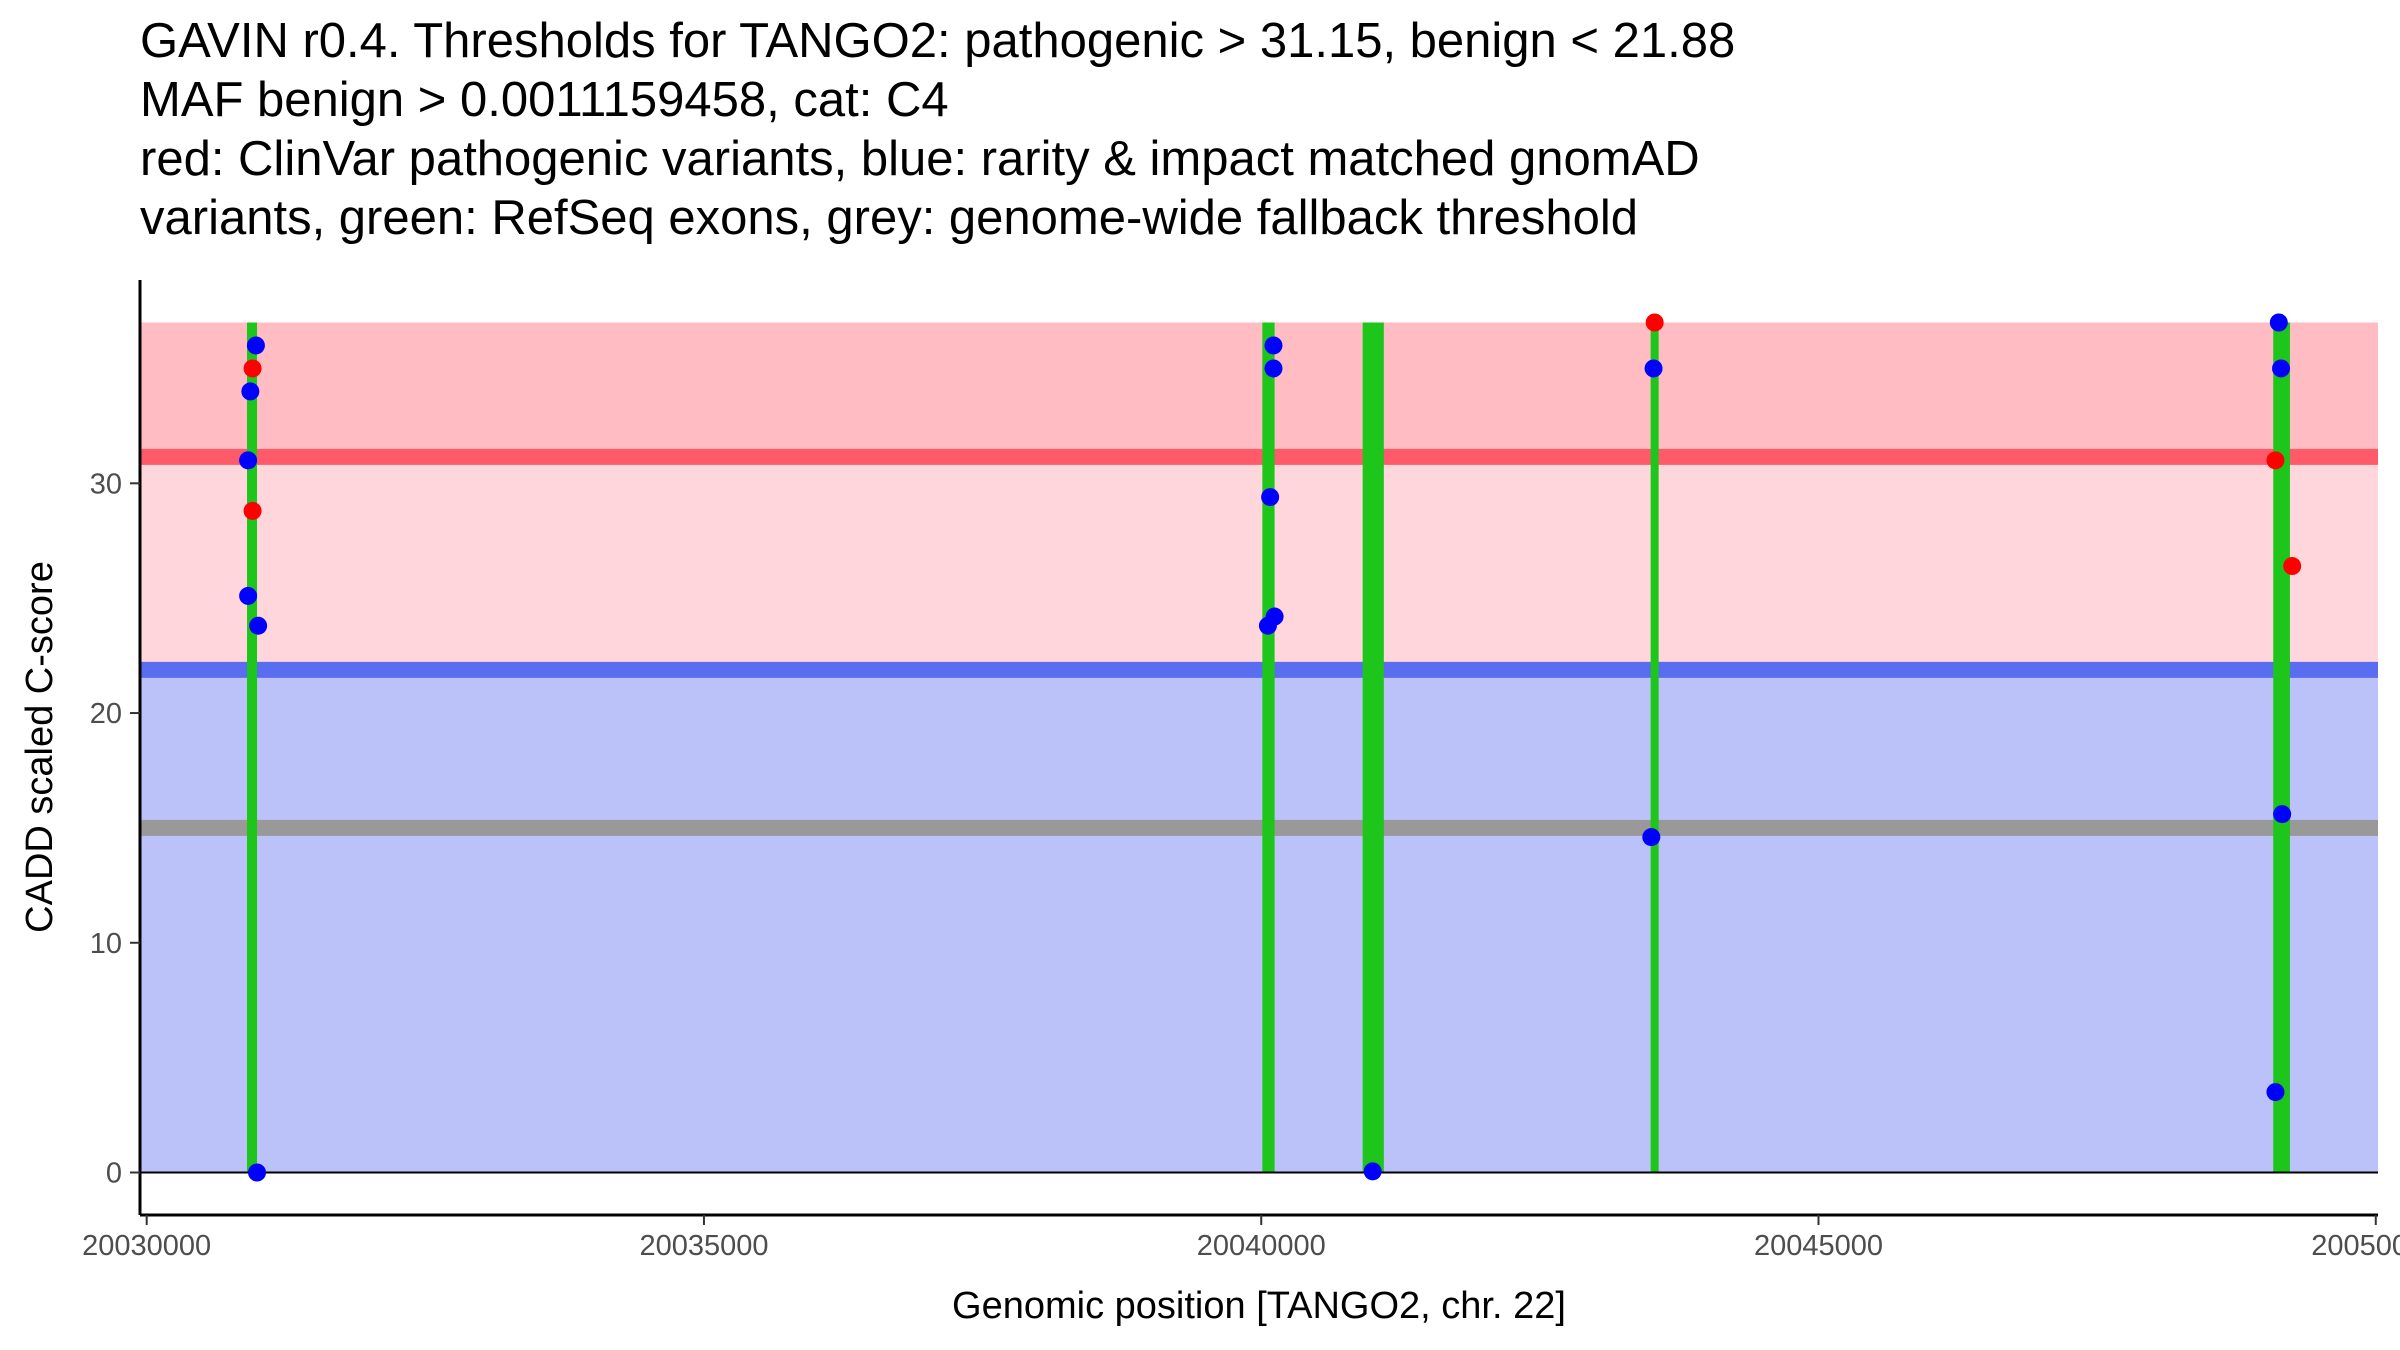  What do you see at coordinates (146, 1246) in the screenshot?
I see `x-tick-label: 20030000` at bounding box center [146, 1246].